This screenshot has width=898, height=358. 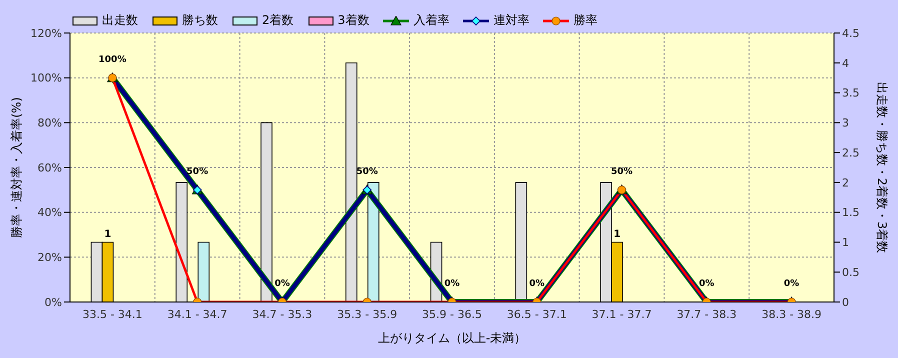 What do you see at coordinates (511, 20) in the screenshot?
I see `legend-label: 連対率` at bounding box center [511, 20].